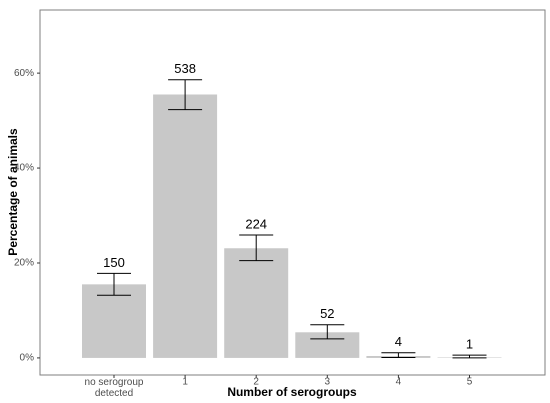 The width and height of the screenshot is (550, 403). I want to click on count-label: 538, so click(185, 68).